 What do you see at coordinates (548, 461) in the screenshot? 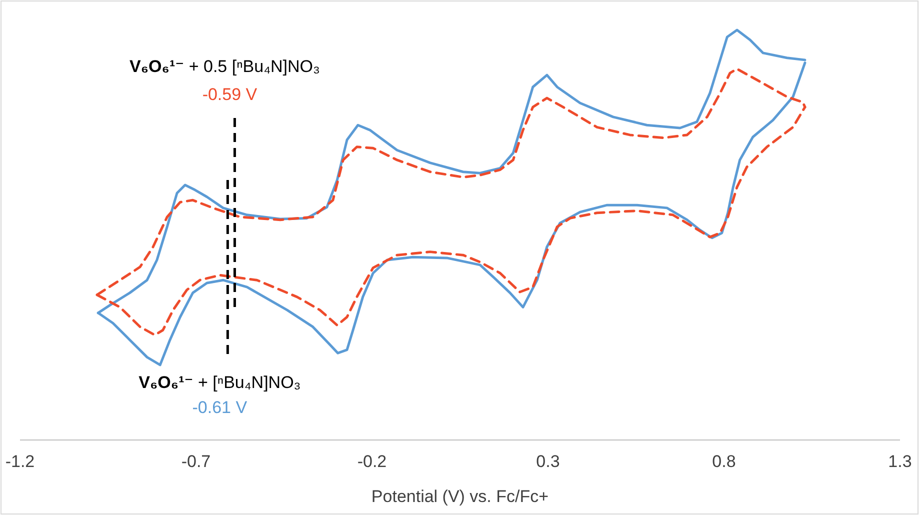
I see `x-tick-label: 0.3` at bounding box center [548, 461].